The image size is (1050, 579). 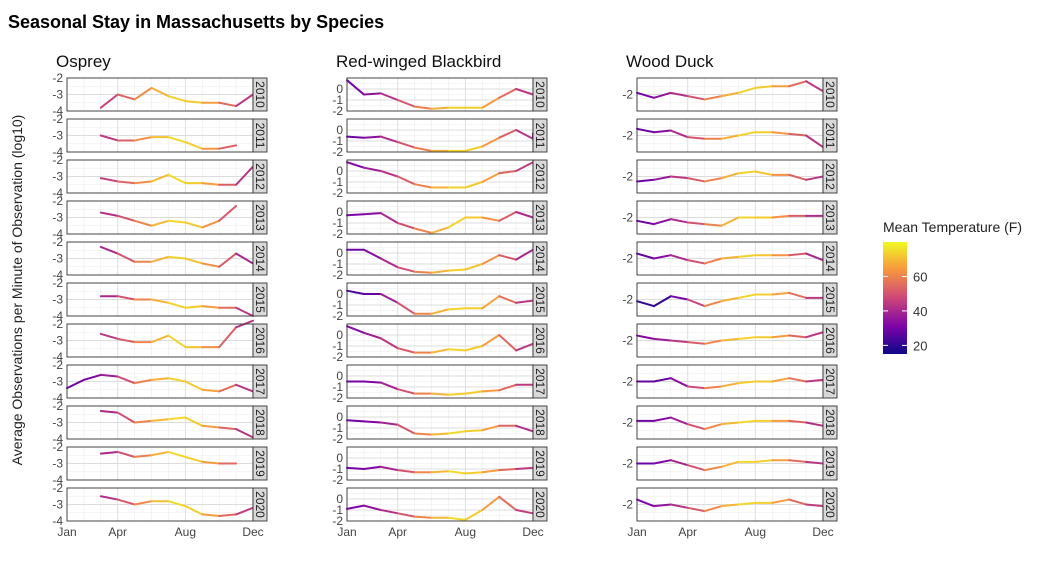 What do you see at coordinates (83, 61) in the screenshot?
I see `facet-title-0: Osprey` at bounding box center [83, 61].